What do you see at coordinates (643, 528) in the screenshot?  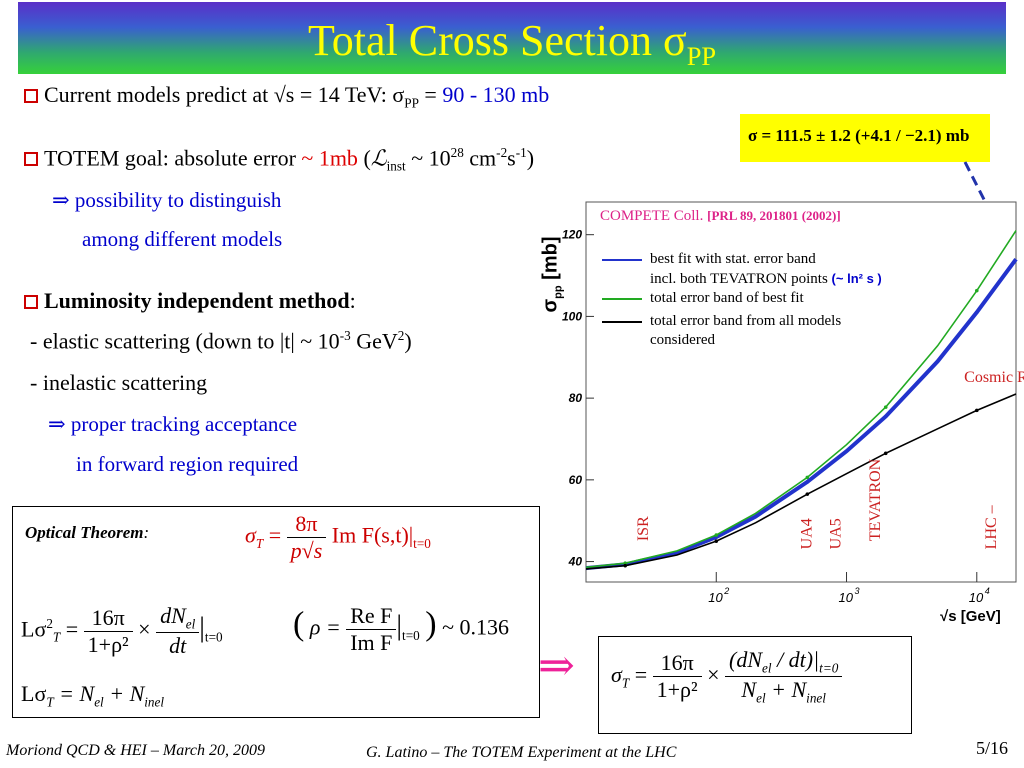 I see `chart-annotation: ISR` at bounding box center [643, 528].